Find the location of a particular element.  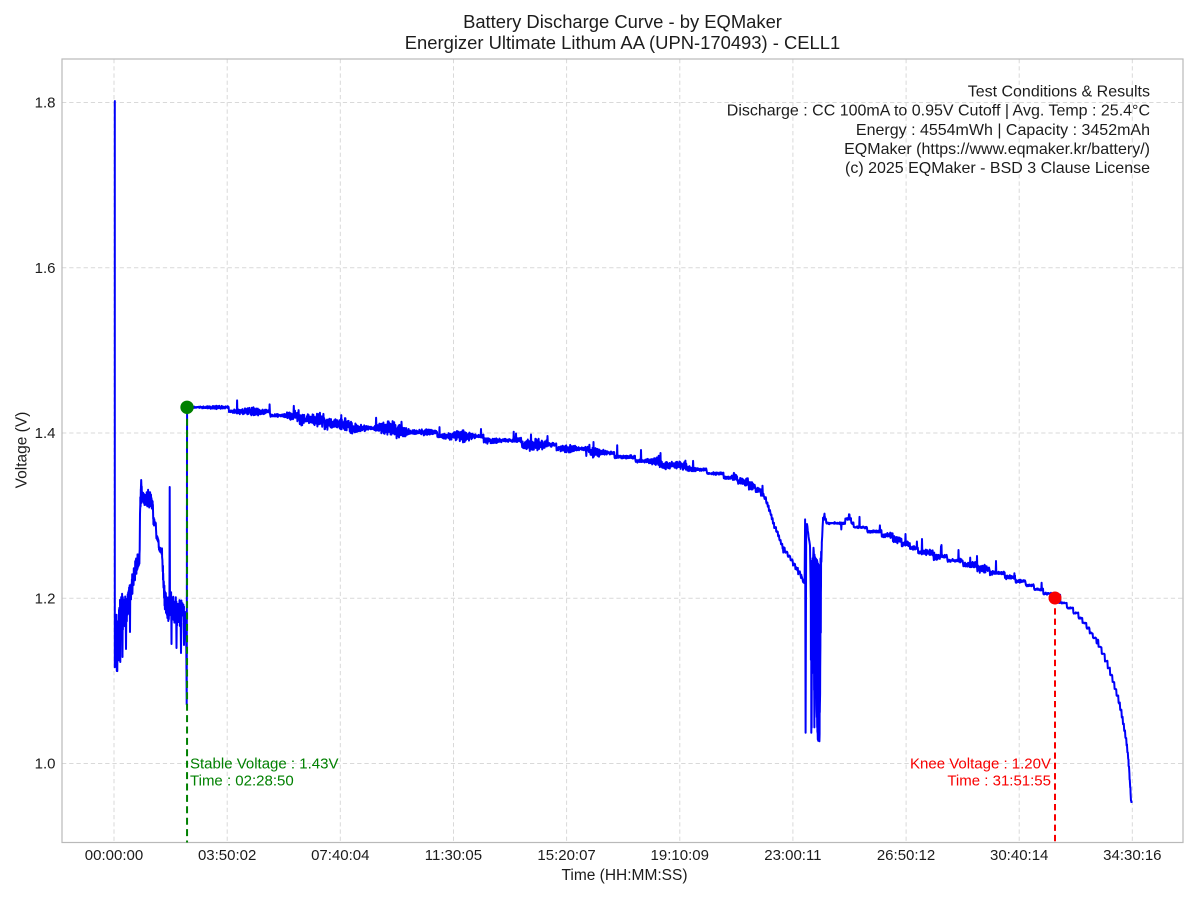

svg-text: Time : 02:28:50 is located at coordinates (242, 781).